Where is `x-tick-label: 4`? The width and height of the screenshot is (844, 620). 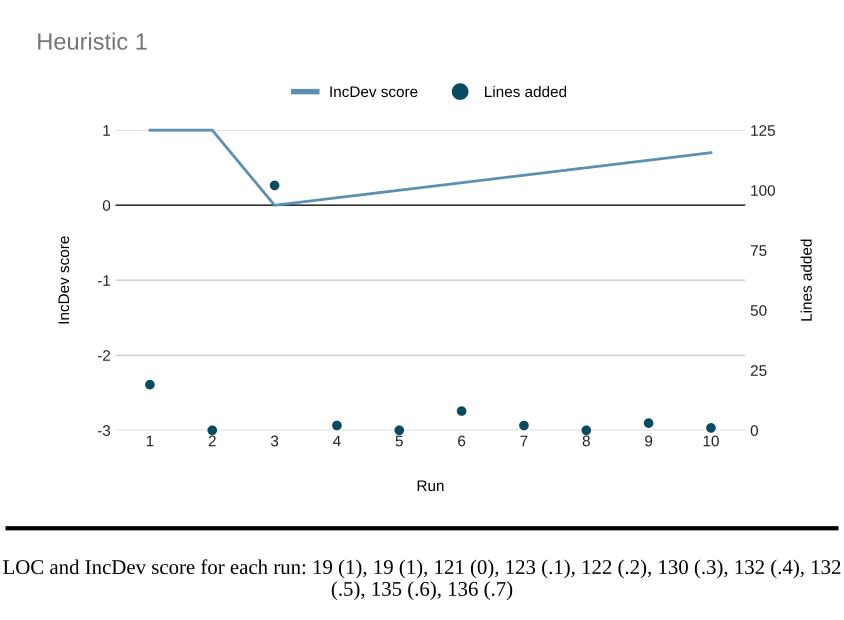
x-tick-label: 4 is located at coordinates (337, 441).